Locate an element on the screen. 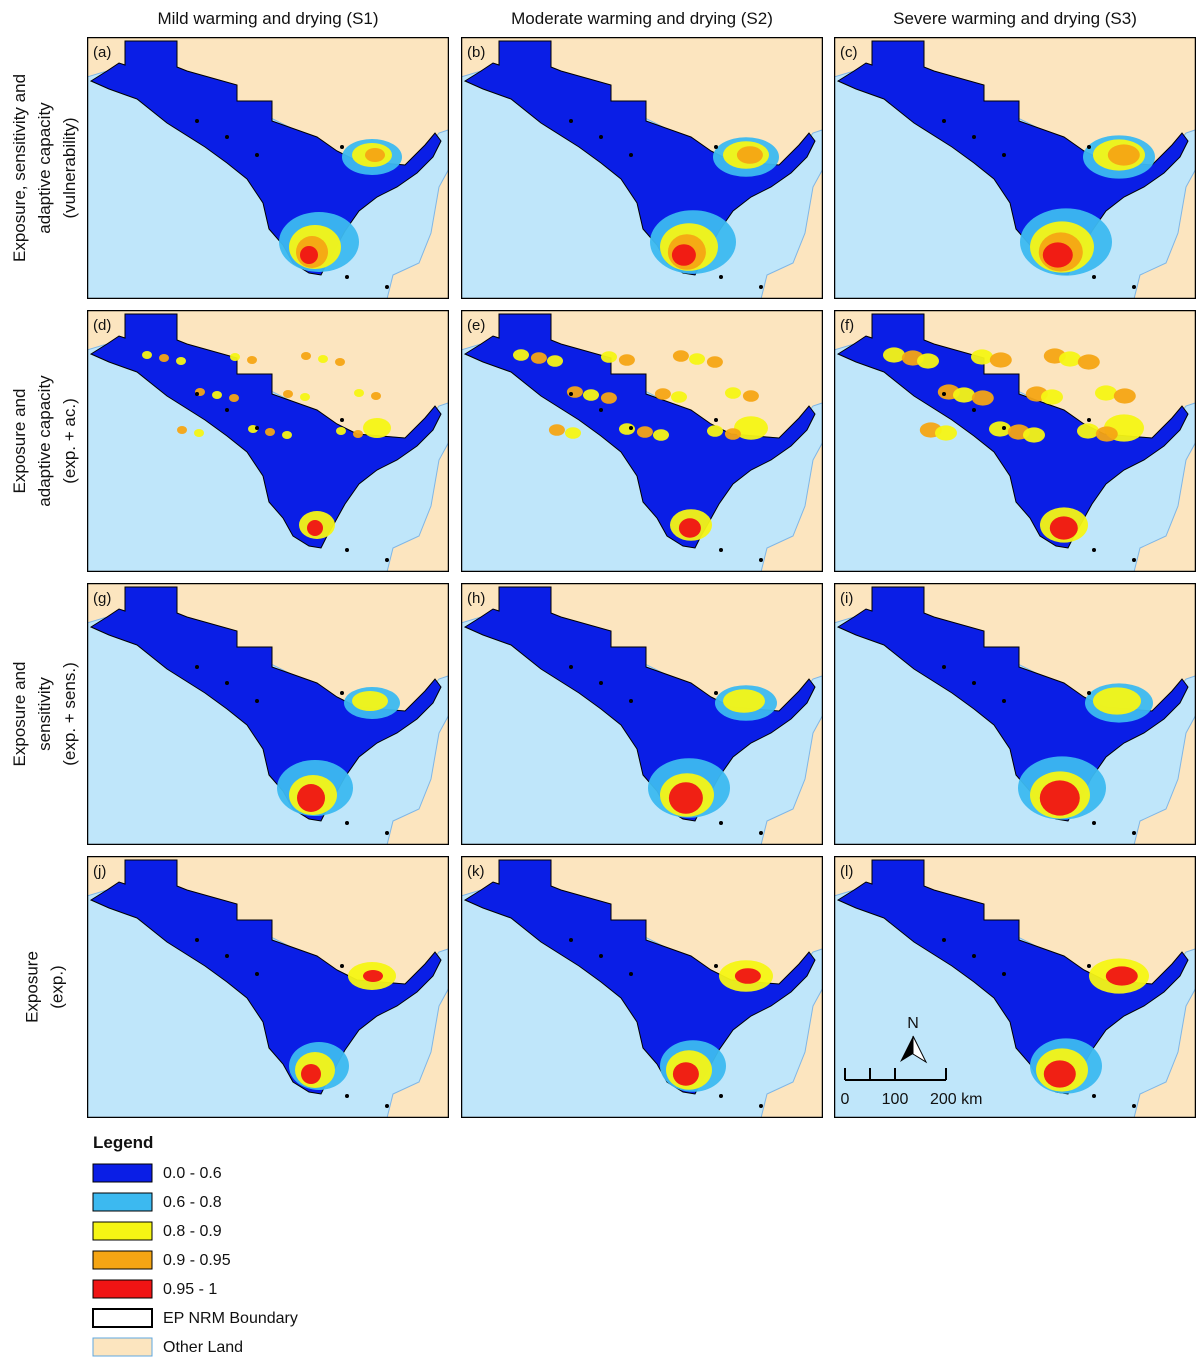 The image size is (1196, 1358). north-arrow is located at coordinates (906, 1049).